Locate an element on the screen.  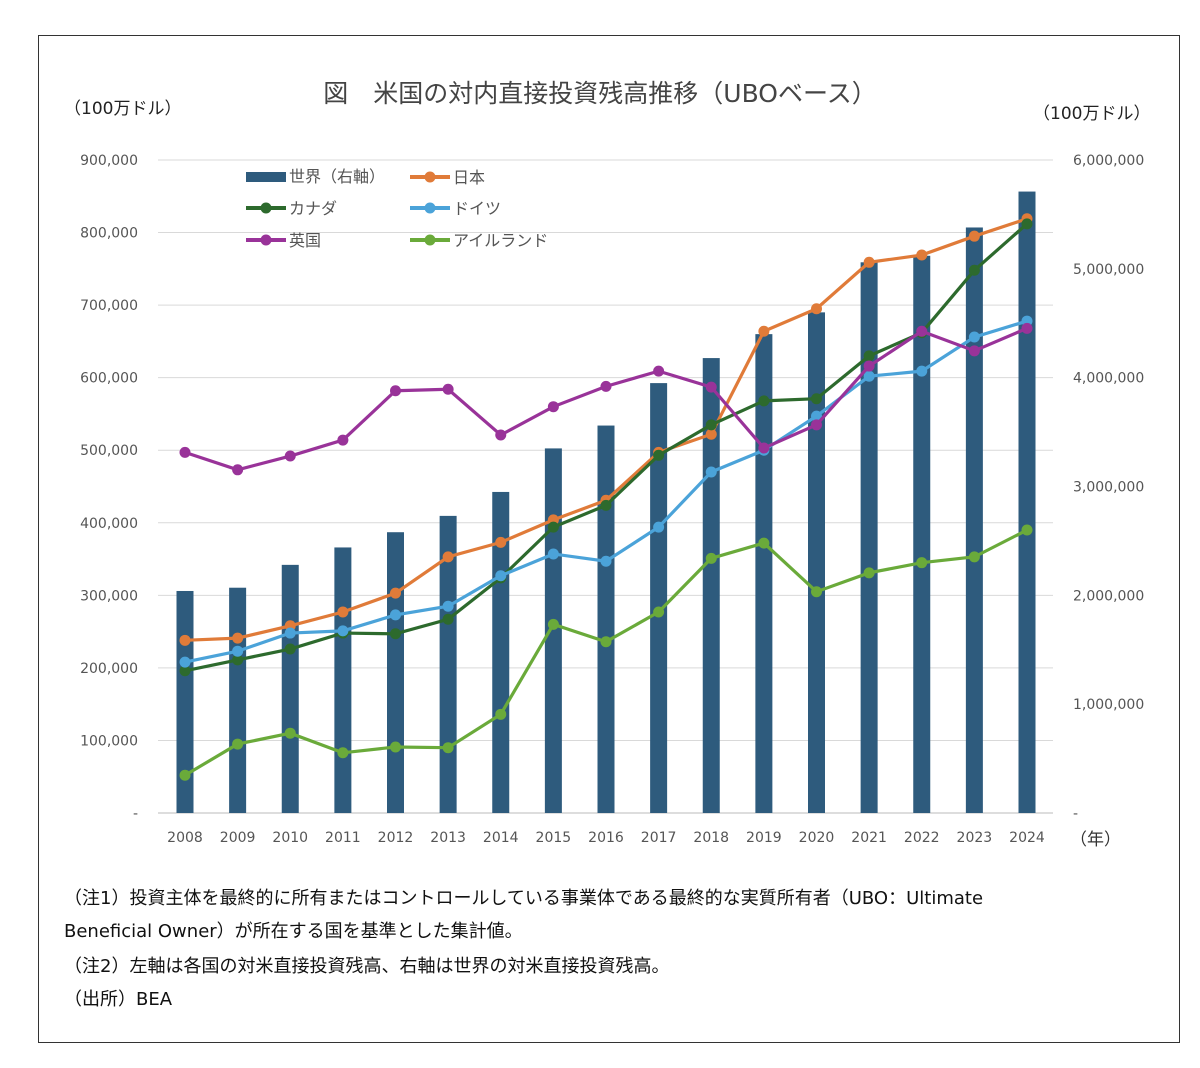
point-アイルランド-2022 is located at coordinates (922, 563).